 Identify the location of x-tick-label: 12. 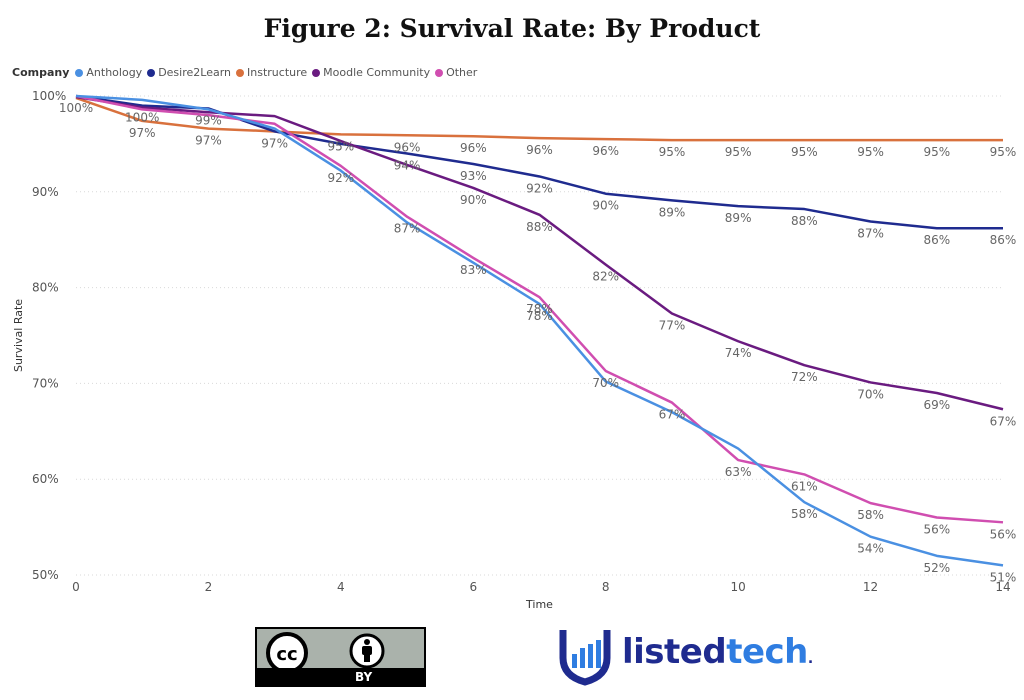
(870, 587).